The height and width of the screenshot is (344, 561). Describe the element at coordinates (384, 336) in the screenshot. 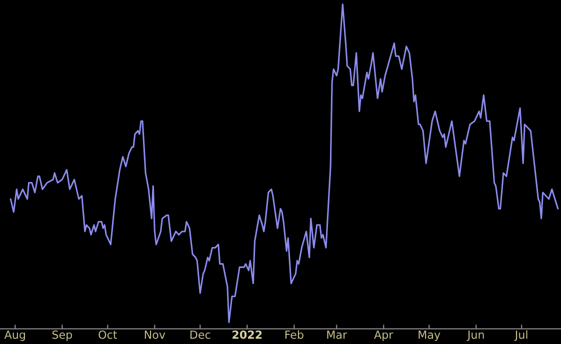

I see `x-tick-label: Apr` at that location.